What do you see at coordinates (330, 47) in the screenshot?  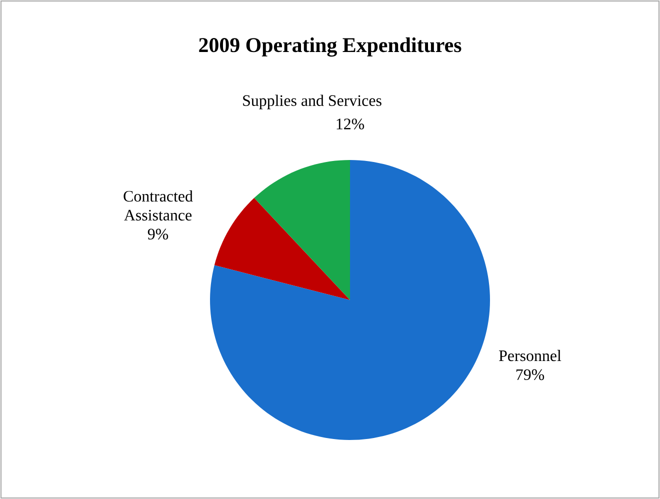 I see `chart-title: 2009 Operating Expenditures` at bounding box center [330, 47].